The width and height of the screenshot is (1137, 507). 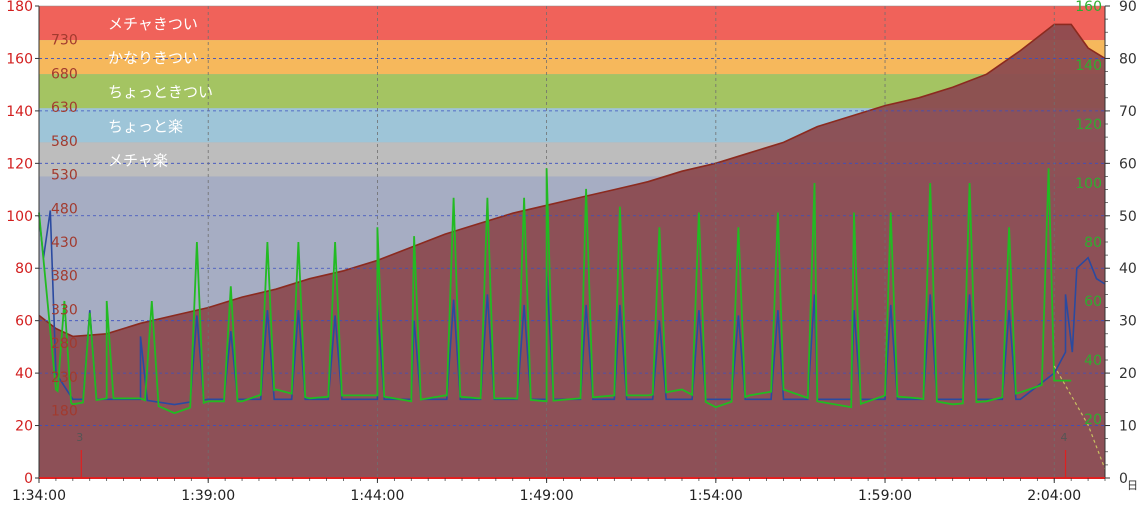 I want to click on right2-tick-label-1: 10, so click(x=1128, y=427).